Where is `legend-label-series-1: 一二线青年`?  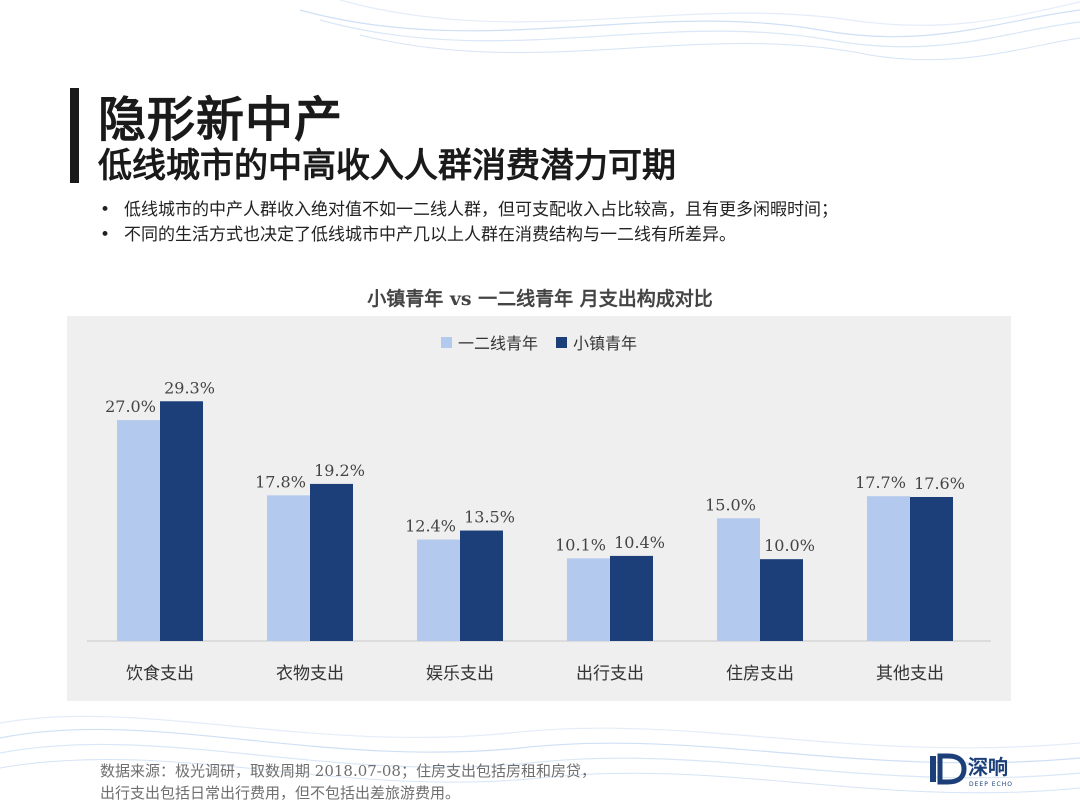 legend-label-series-1: 一二线青年 is located at coordinates (497, 343).